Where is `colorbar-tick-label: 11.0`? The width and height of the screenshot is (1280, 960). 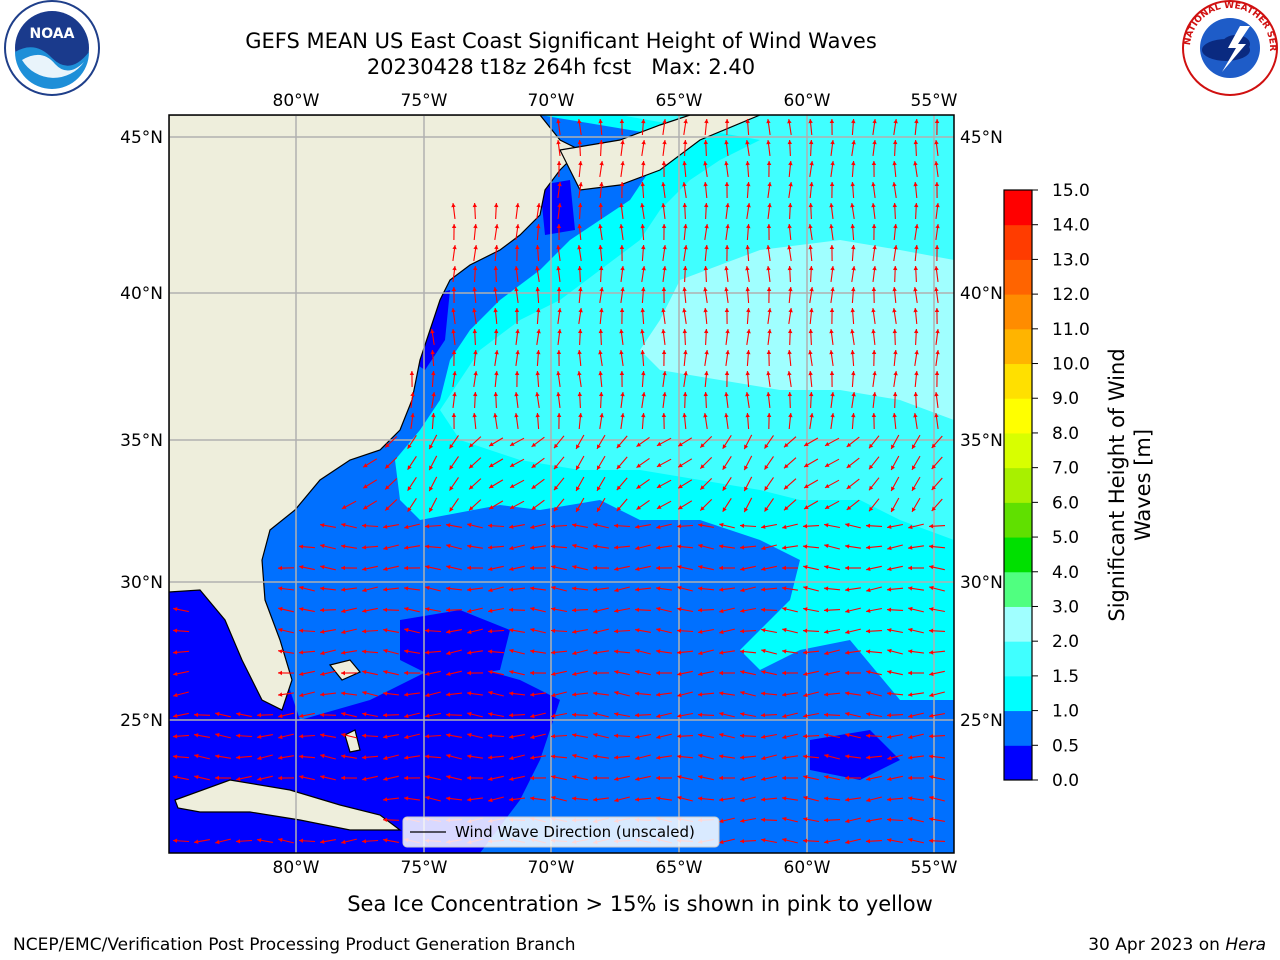 colorbar-tick-label: 11.0 is located at coordinates (1071, 330).